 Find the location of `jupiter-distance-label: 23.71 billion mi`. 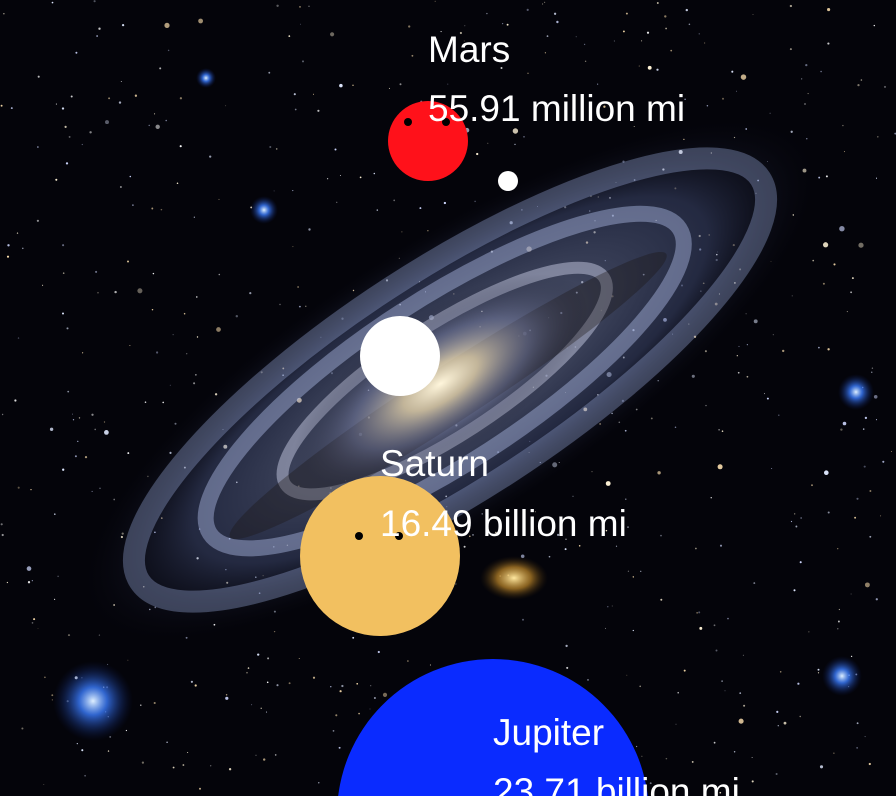

jupiter-distance-label: 23.71 billion mi is located at coordinates (616, 783).